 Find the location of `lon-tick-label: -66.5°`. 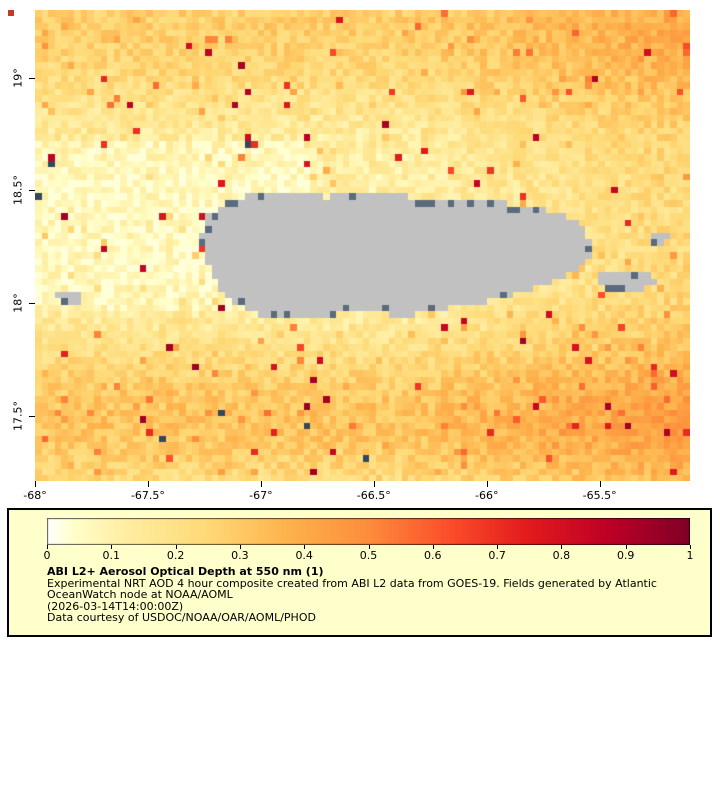

lon-tick-label: -66.5° is located at coordinates (373, 495).